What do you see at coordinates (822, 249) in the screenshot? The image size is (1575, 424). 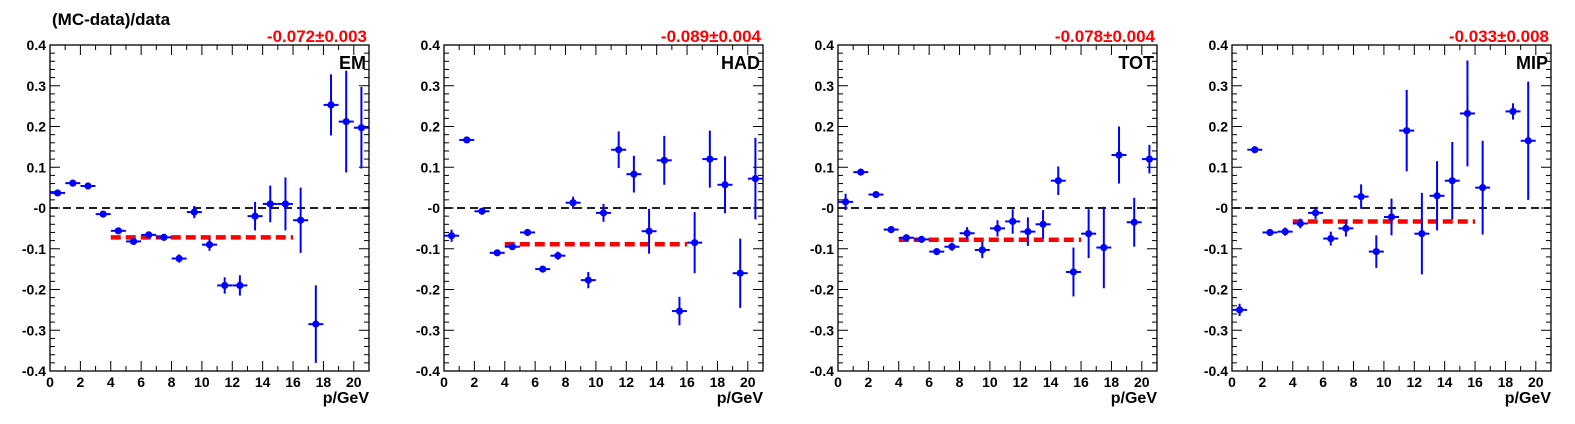 I see `y-tick-label: -0.1` at bounding box center [822, 249].